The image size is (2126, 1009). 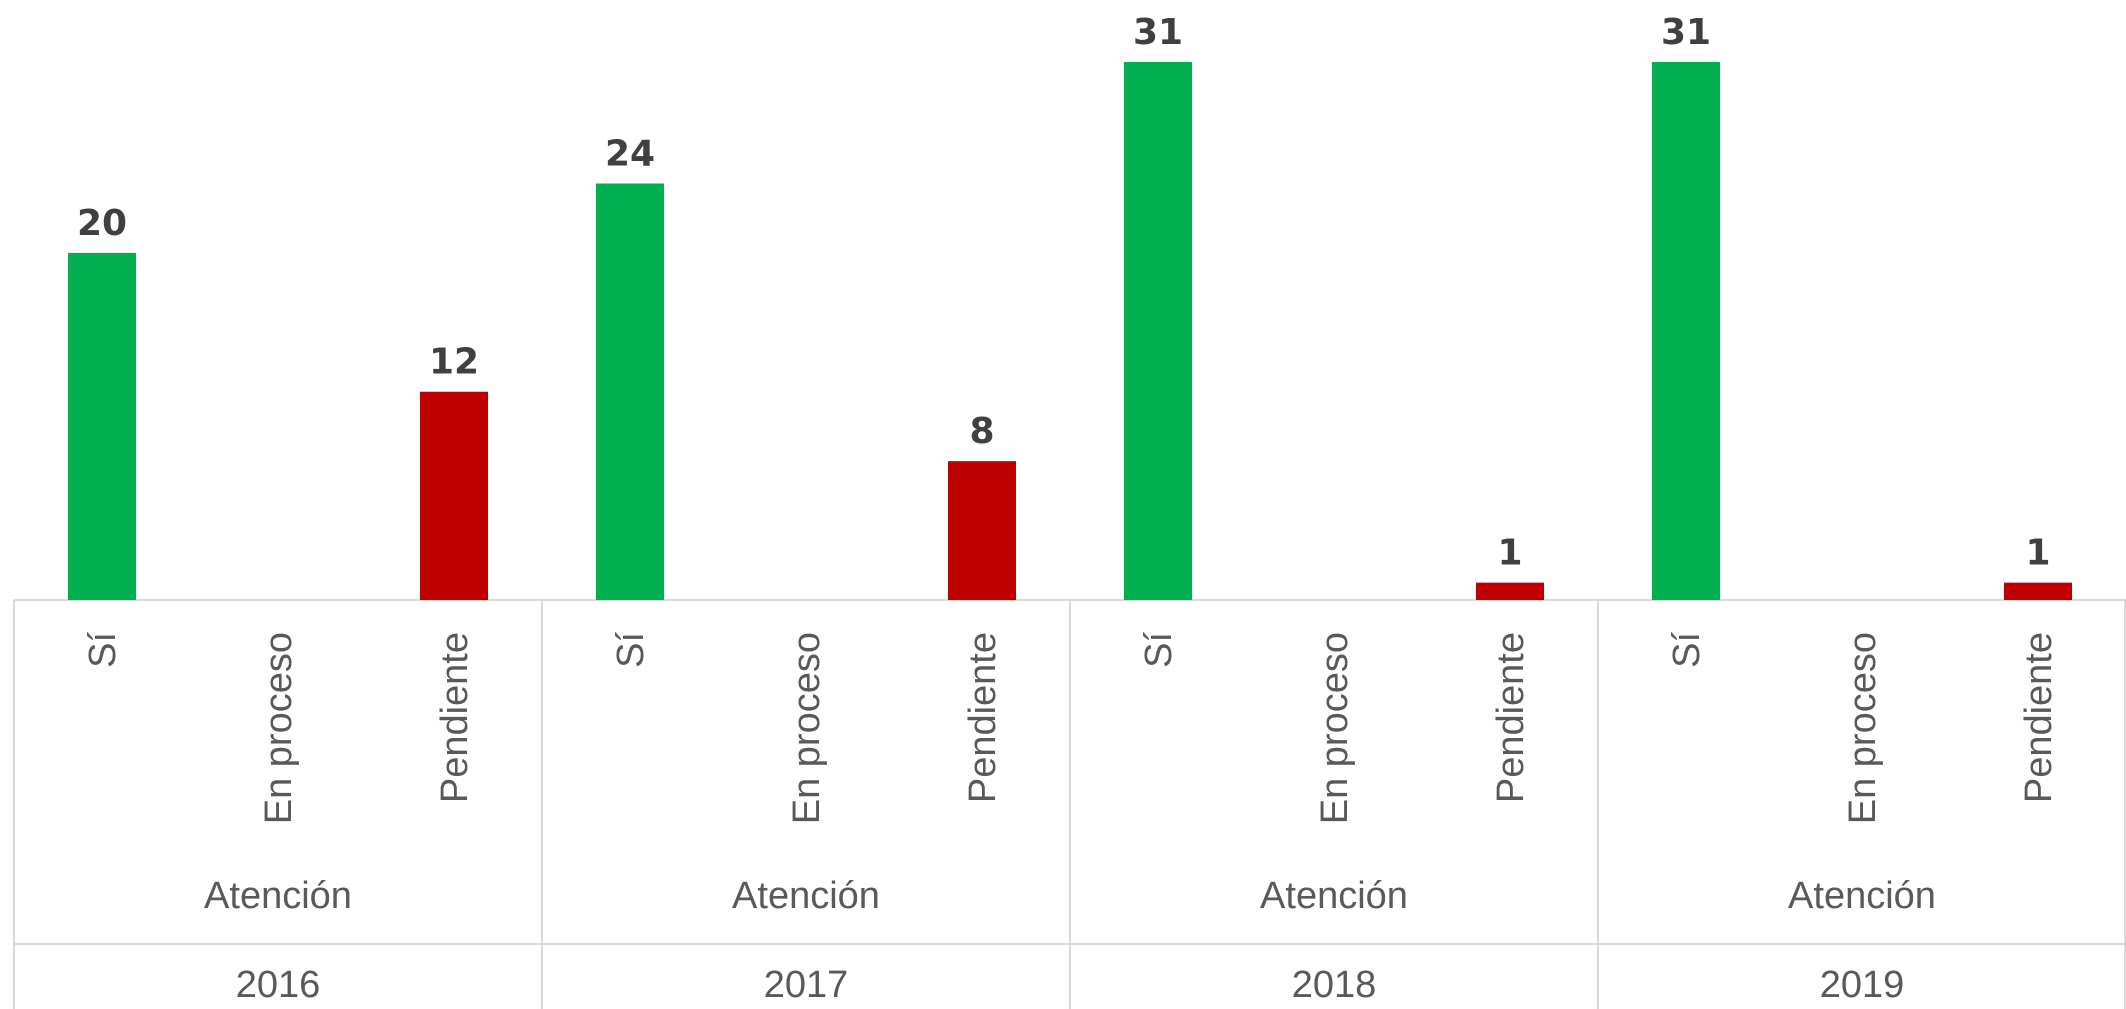 What do you see at coordinates (981, 431) in the screenshot?
I see `data-label: 8` at bounding box center [981, 431].